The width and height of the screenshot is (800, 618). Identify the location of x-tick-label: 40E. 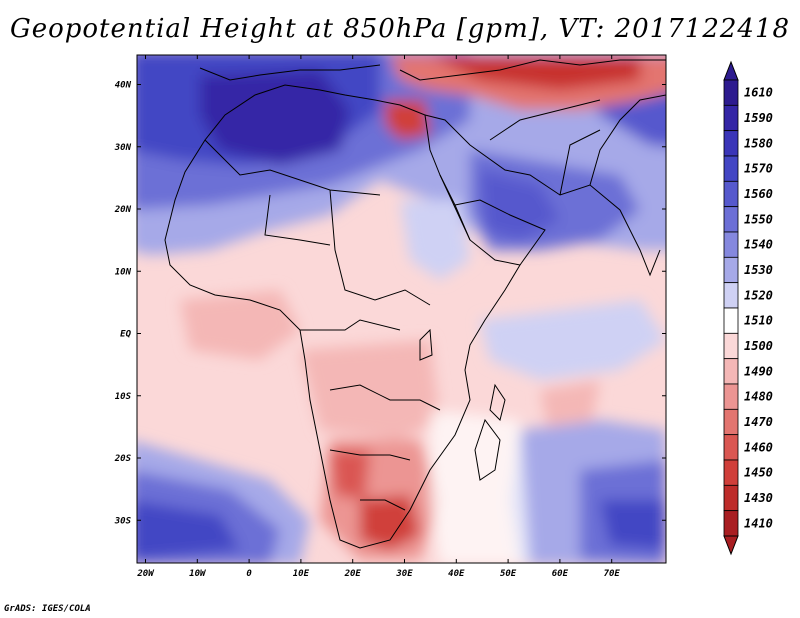
(456, 574).